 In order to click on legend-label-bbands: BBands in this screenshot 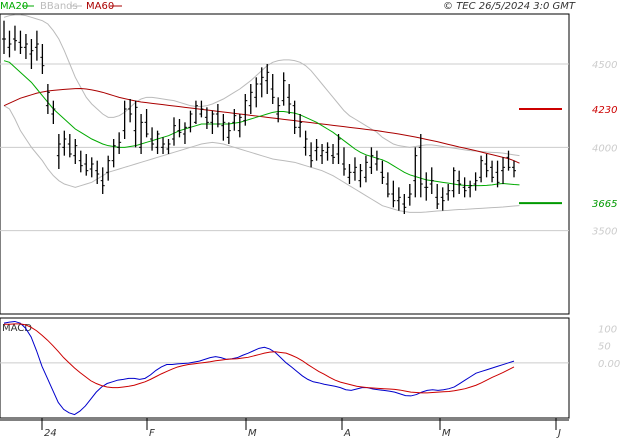, I will do `click(59, 6)`.